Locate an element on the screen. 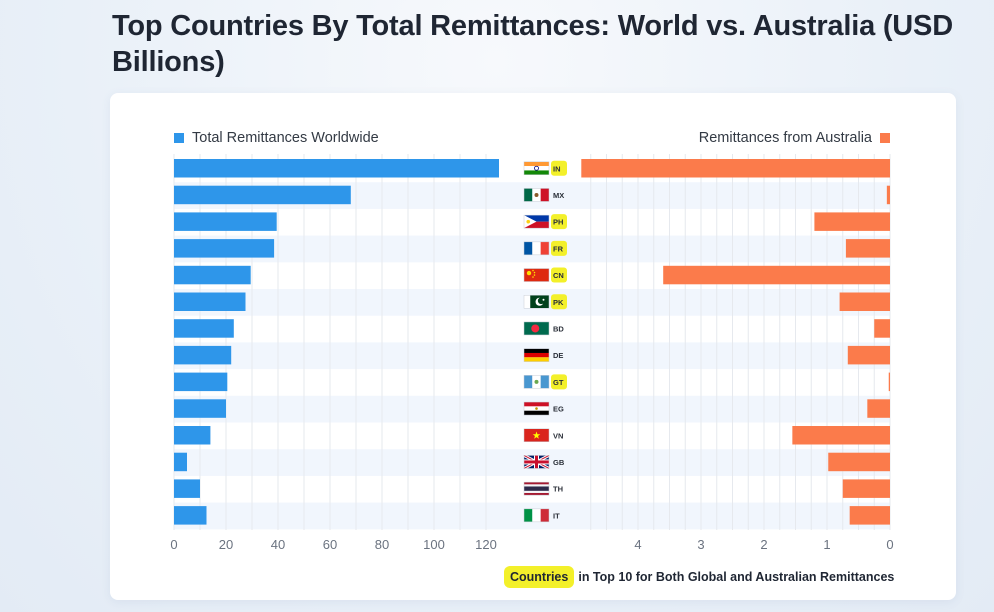  country-code-label: EG is located at coordinates (558, 409).